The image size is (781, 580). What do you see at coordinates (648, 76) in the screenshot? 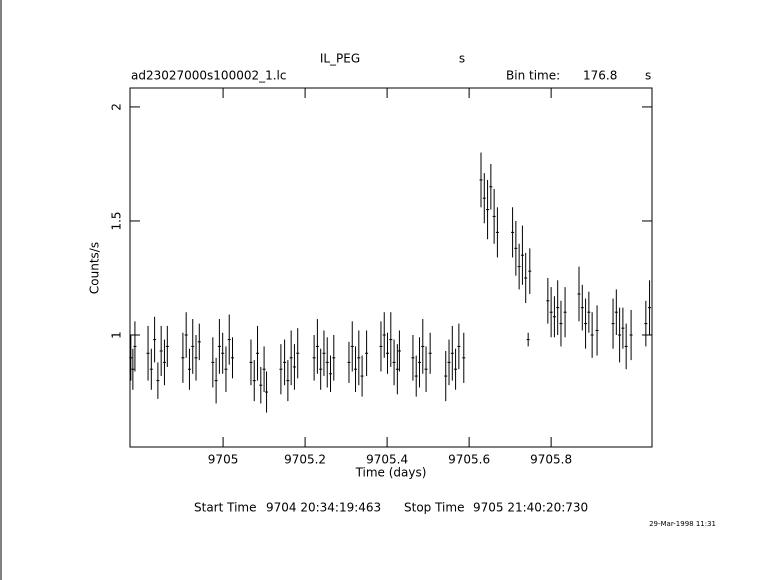
I see `bin-time-unit: s` at bounding box center [648, 76].